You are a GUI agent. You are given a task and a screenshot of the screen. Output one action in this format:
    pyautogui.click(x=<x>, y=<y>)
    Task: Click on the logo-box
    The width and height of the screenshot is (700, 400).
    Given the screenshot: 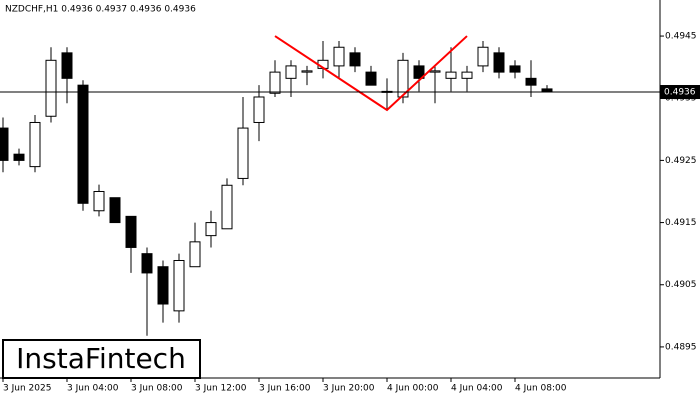 What is the action you would take?
    pyautogui.click(x=101, y=359)
    